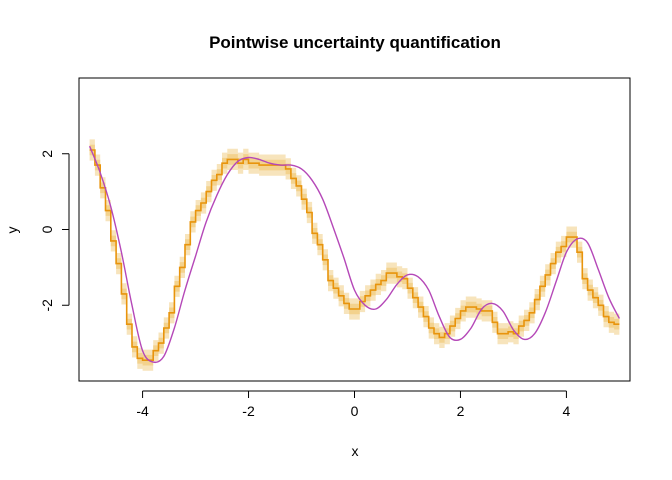 The width and height of the screenshot is (672, 480). What do you see at coordinates (355, 42) in the screenshot?
I see `chart-title: Pointwise uncertainty quantification` at bounding box center [355, 42].